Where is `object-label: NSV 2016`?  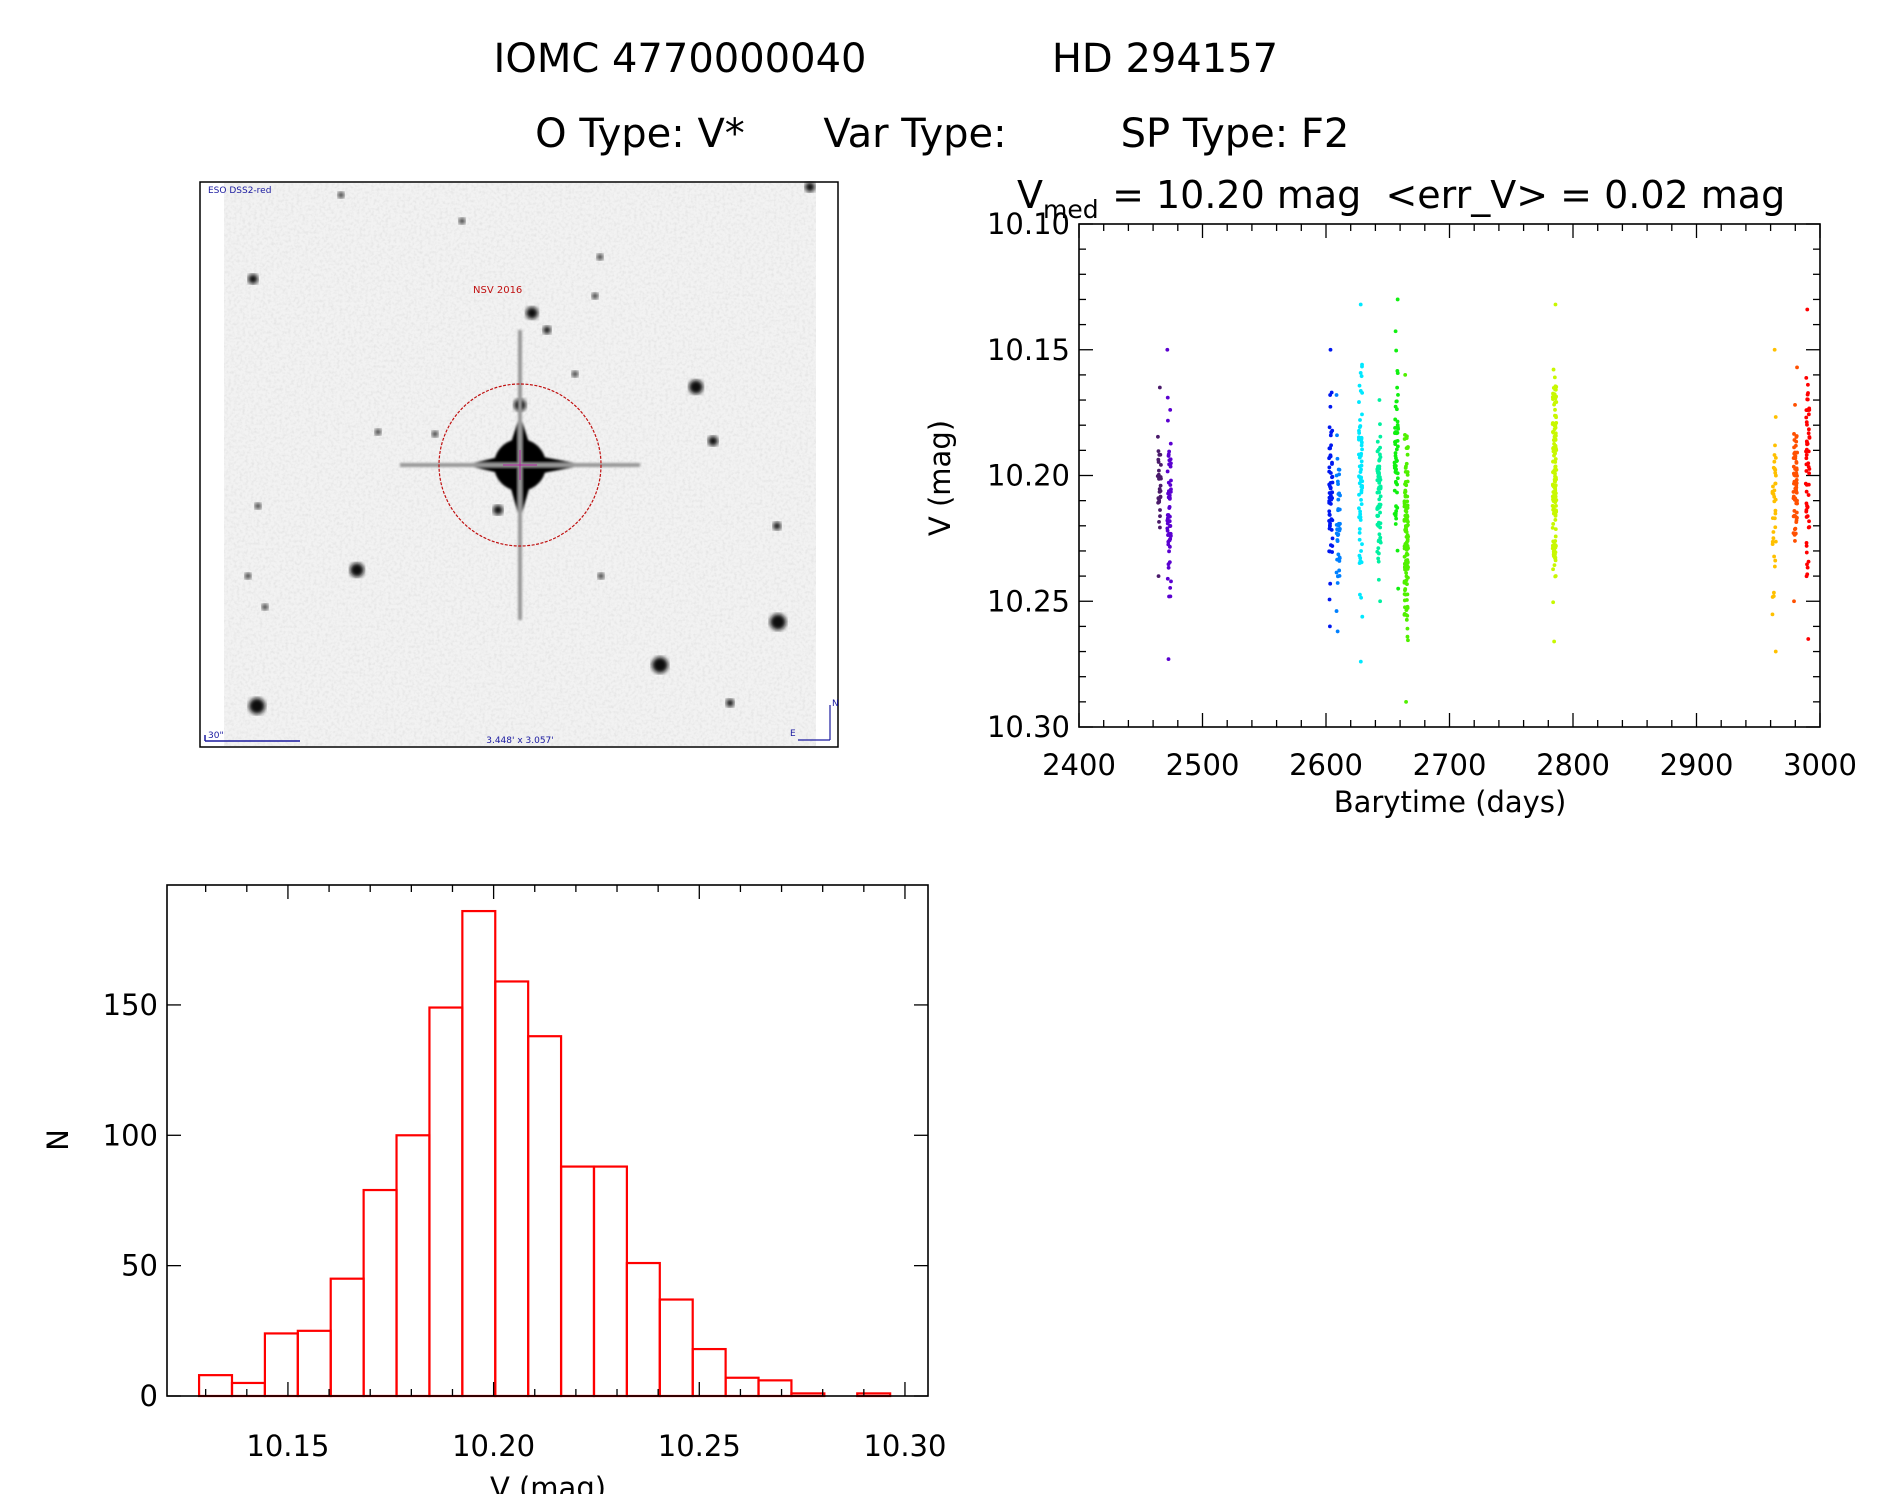 object-label: NSV 2016 is located at coordinates (497, 290).